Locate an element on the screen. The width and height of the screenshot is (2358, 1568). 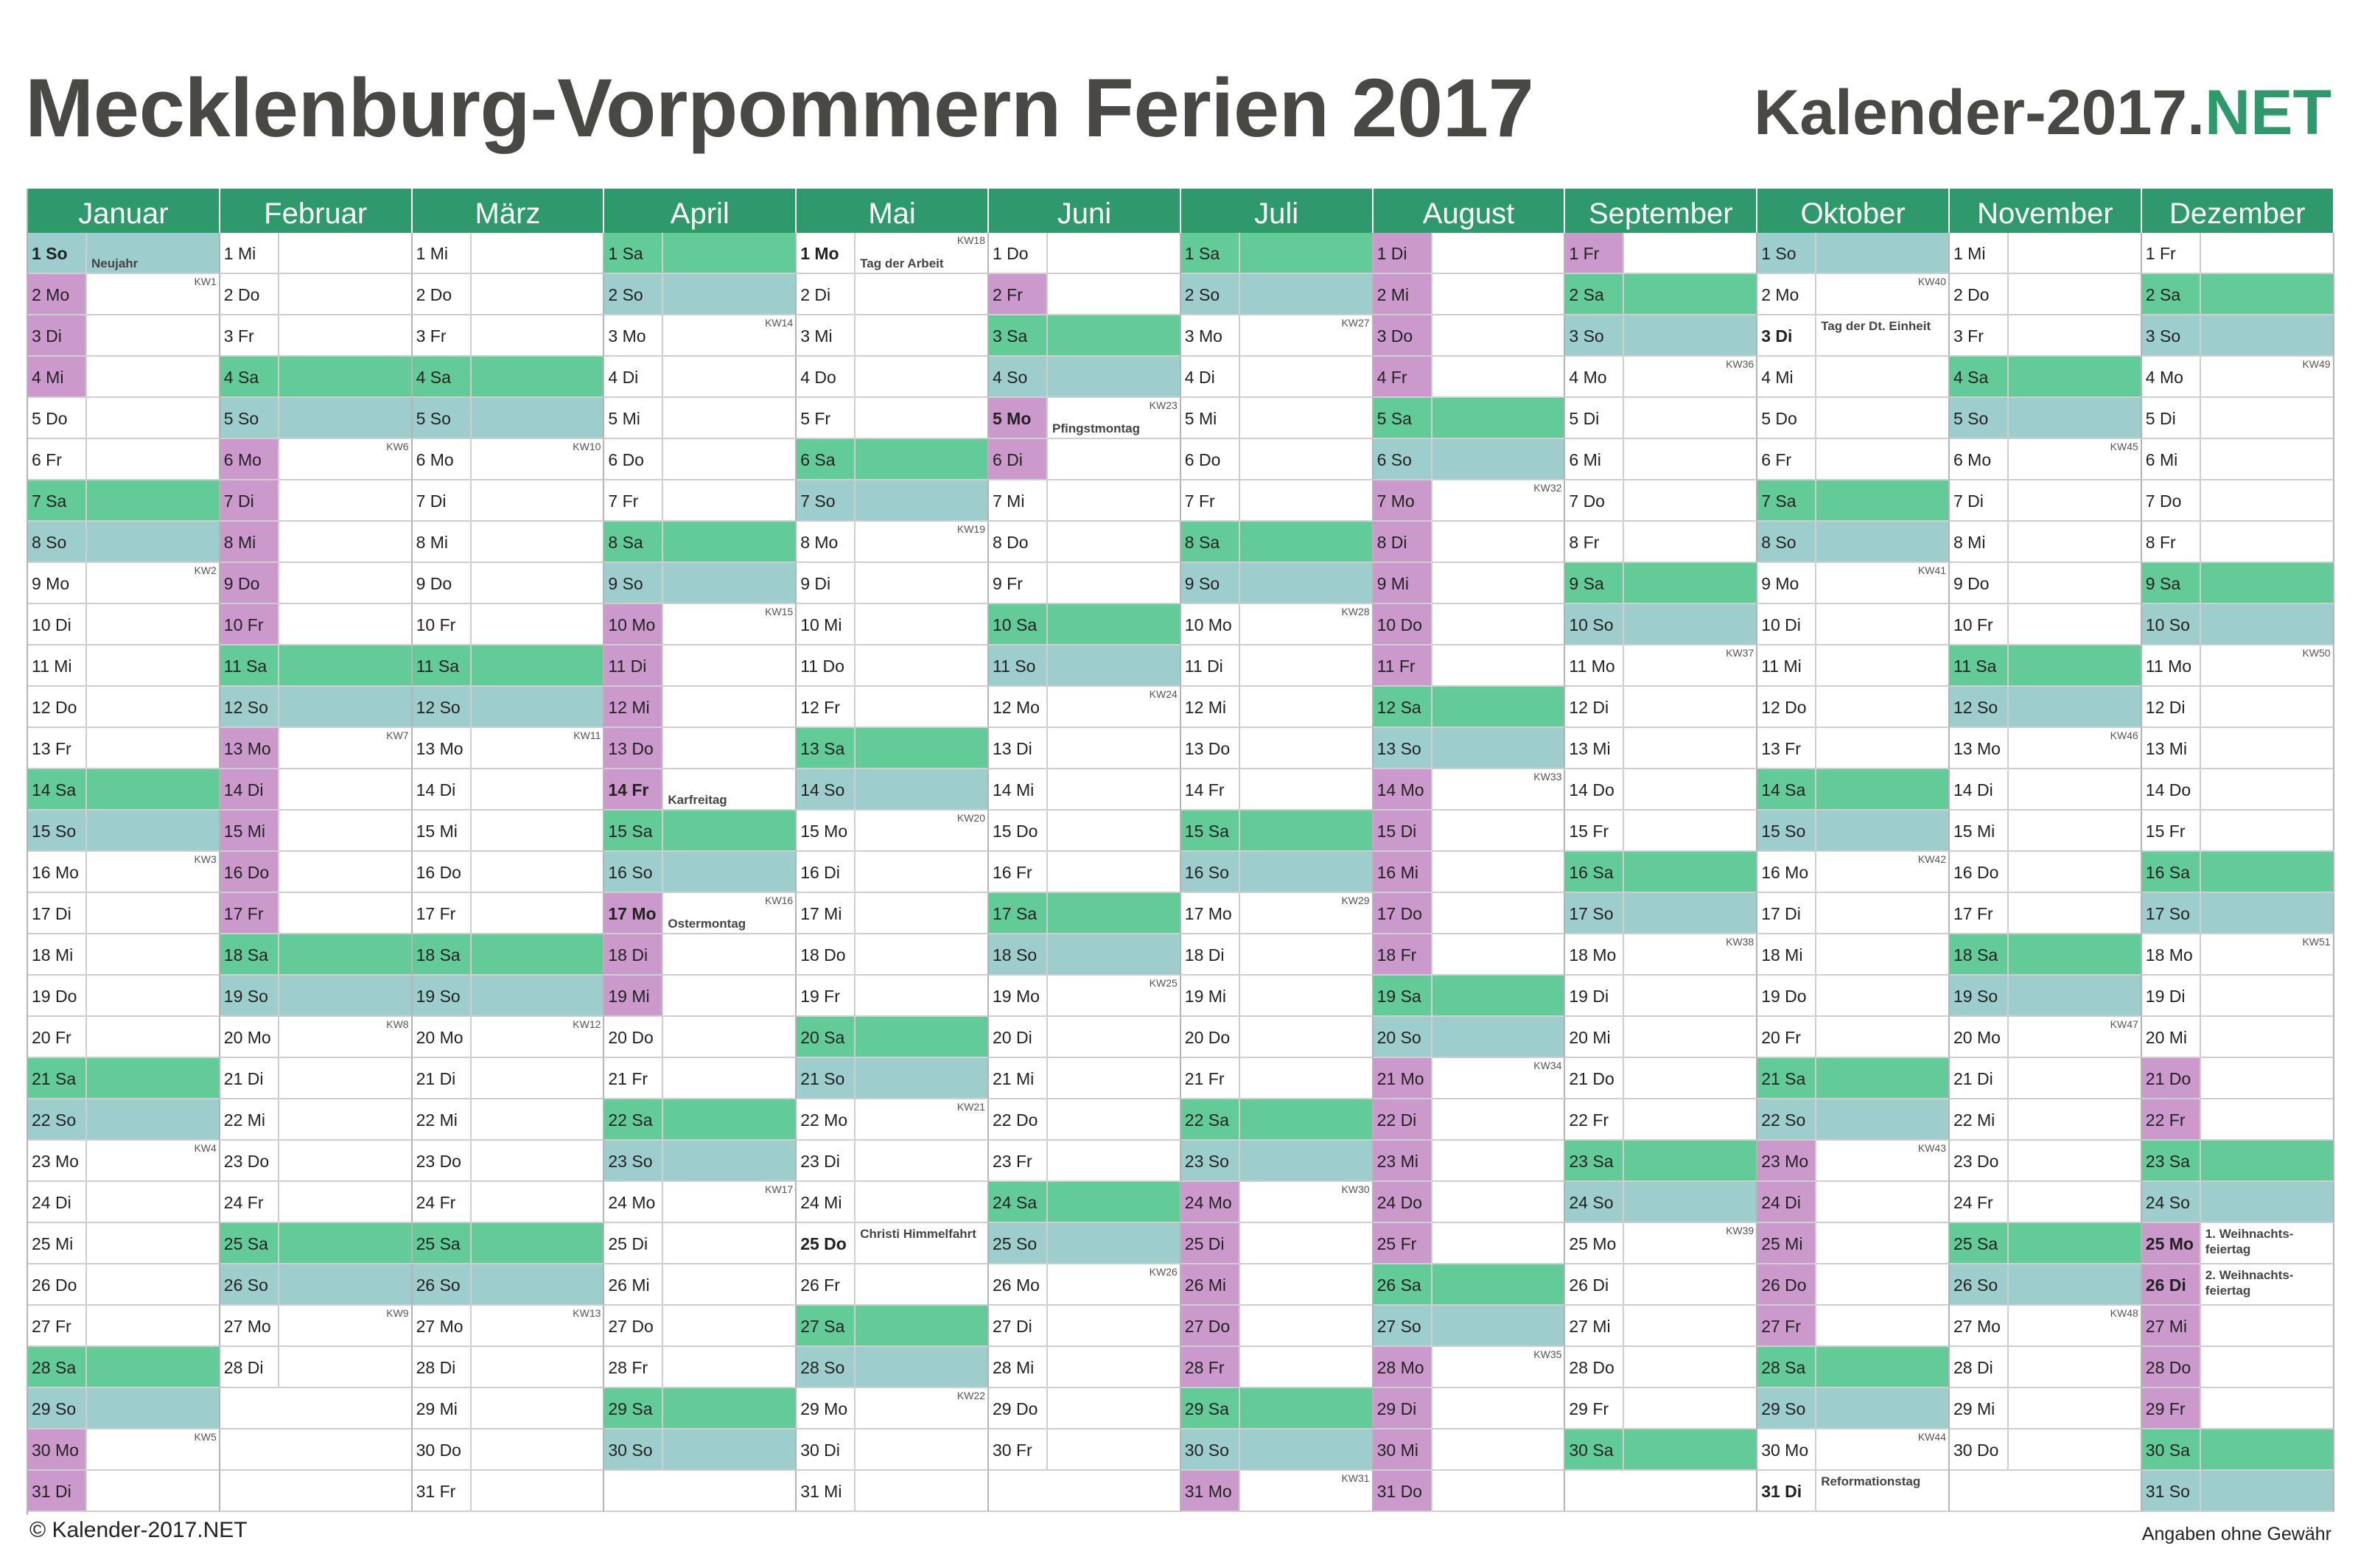
day-label: 13 So is located at coordinates (1402, 748).